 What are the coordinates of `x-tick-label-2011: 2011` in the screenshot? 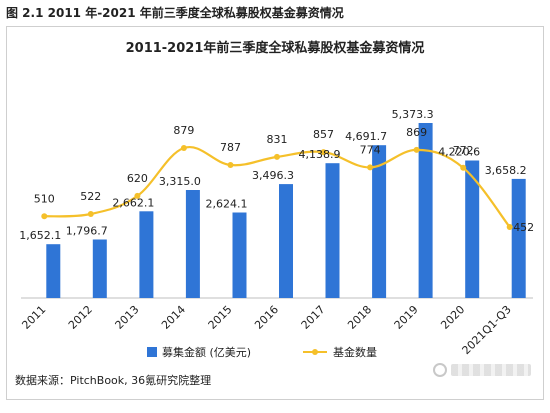 It's located at (33, 317).